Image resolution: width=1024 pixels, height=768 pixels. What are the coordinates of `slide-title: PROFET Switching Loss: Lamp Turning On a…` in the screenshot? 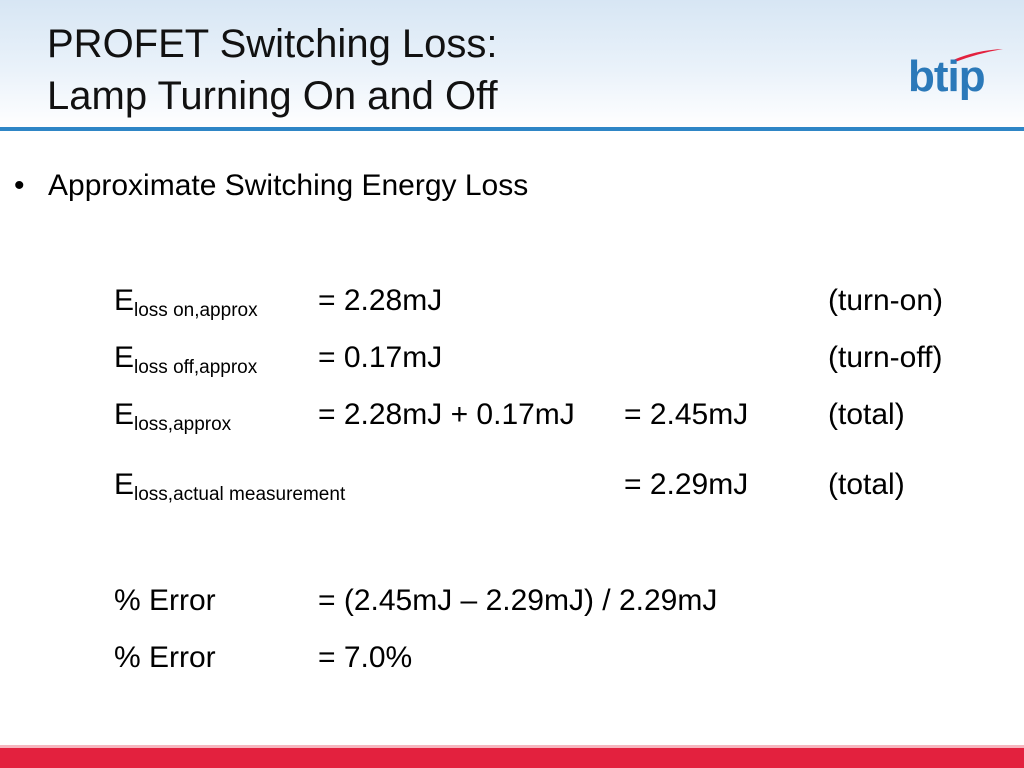 It's located at (272, 70).